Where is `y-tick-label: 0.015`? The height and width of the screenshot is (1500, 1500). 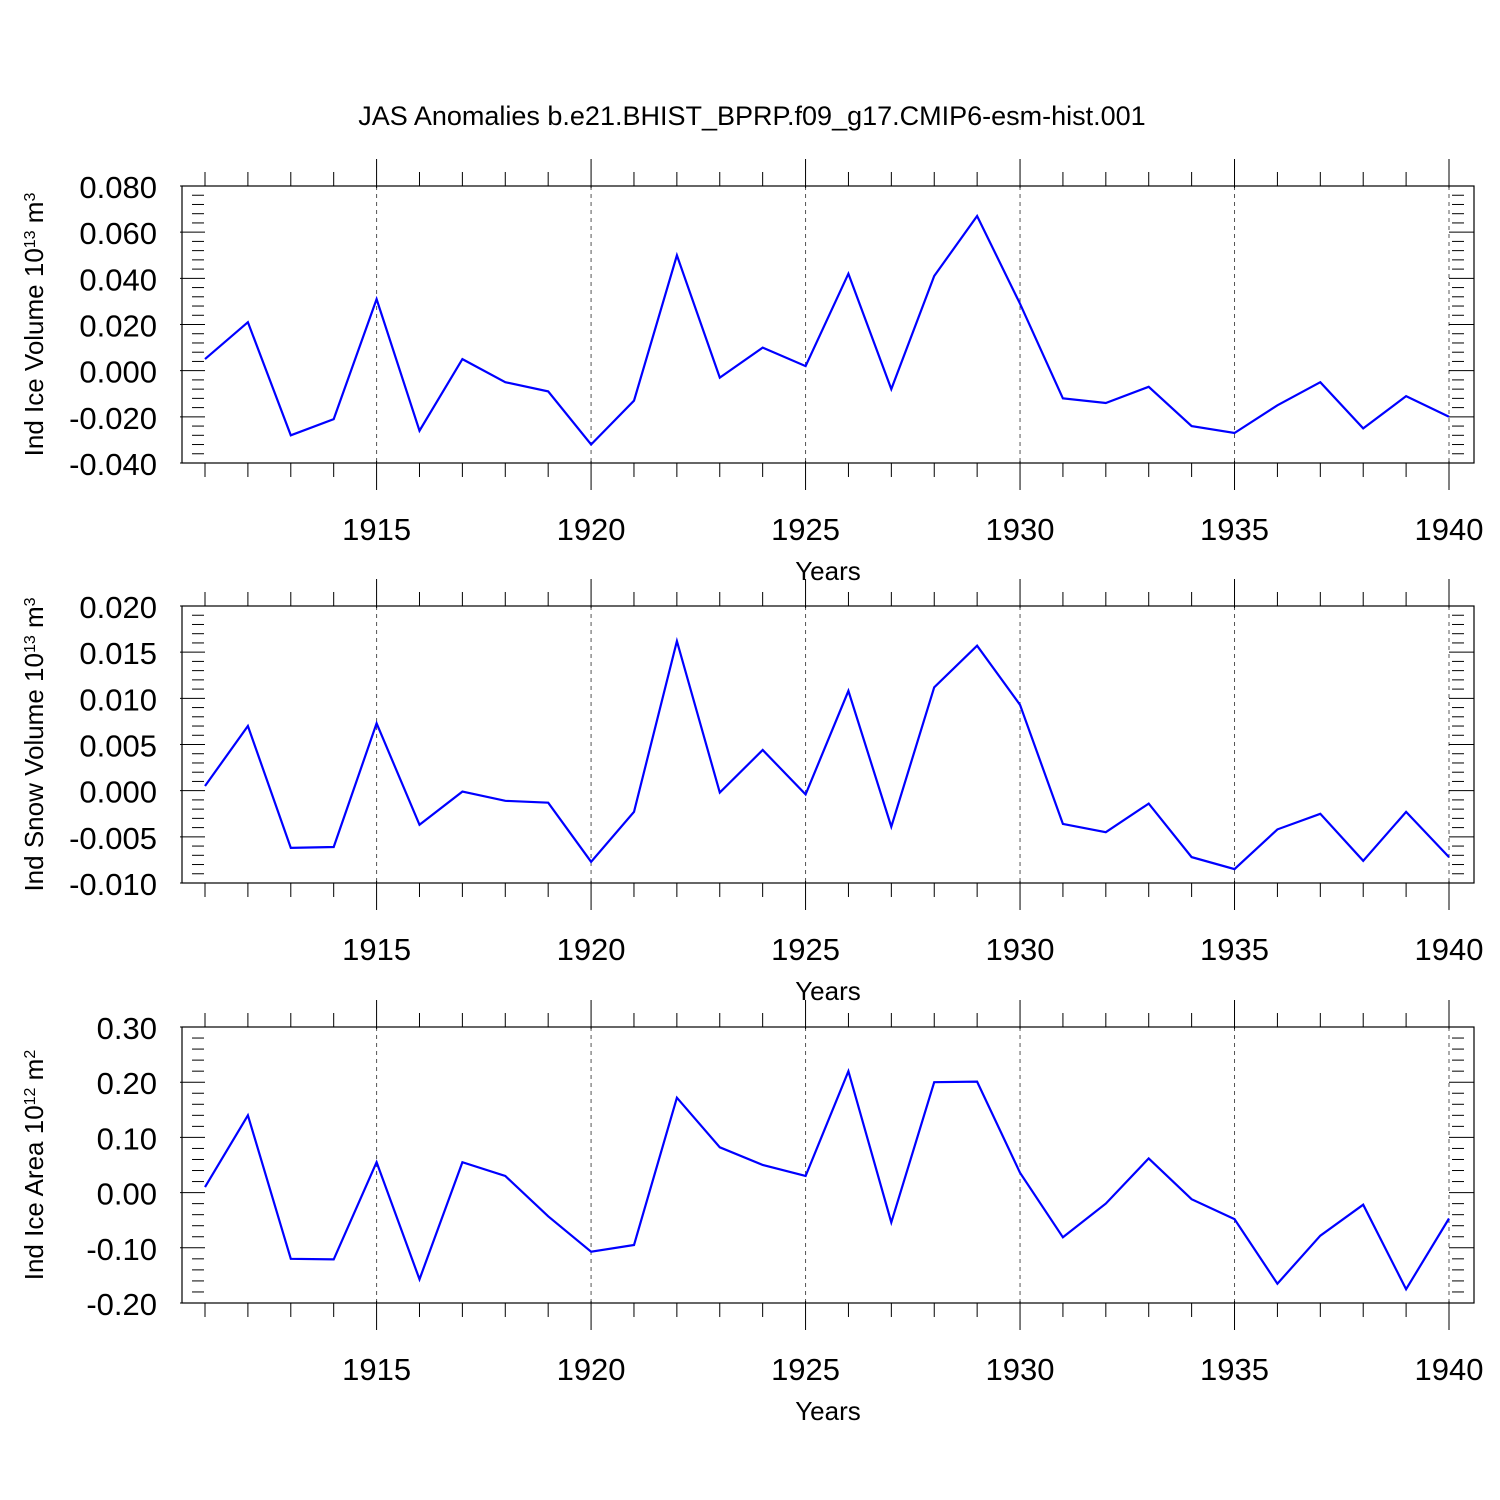
y-tick-label: 0.015 is located at coordinates (118, 653).